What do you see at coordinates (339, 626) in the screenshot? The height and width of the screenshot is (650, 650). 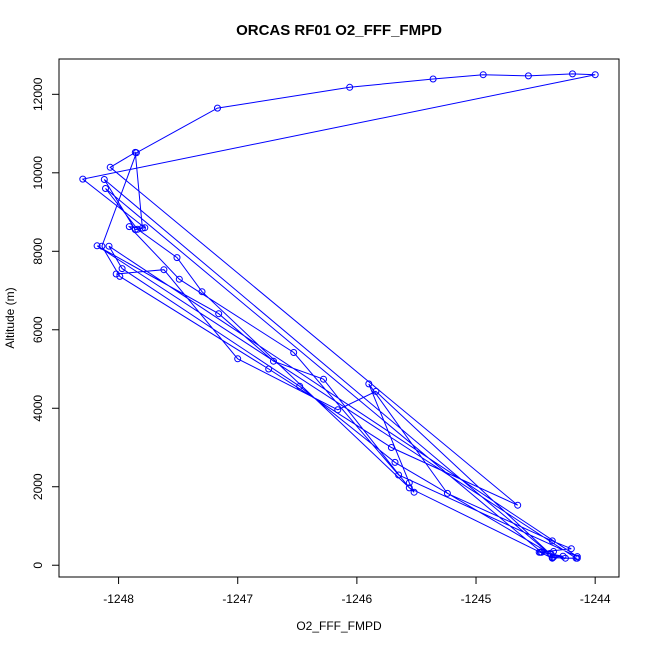 I see `x-axis-label: O2_FFF_FMPD` at bounding box center [339, 626].